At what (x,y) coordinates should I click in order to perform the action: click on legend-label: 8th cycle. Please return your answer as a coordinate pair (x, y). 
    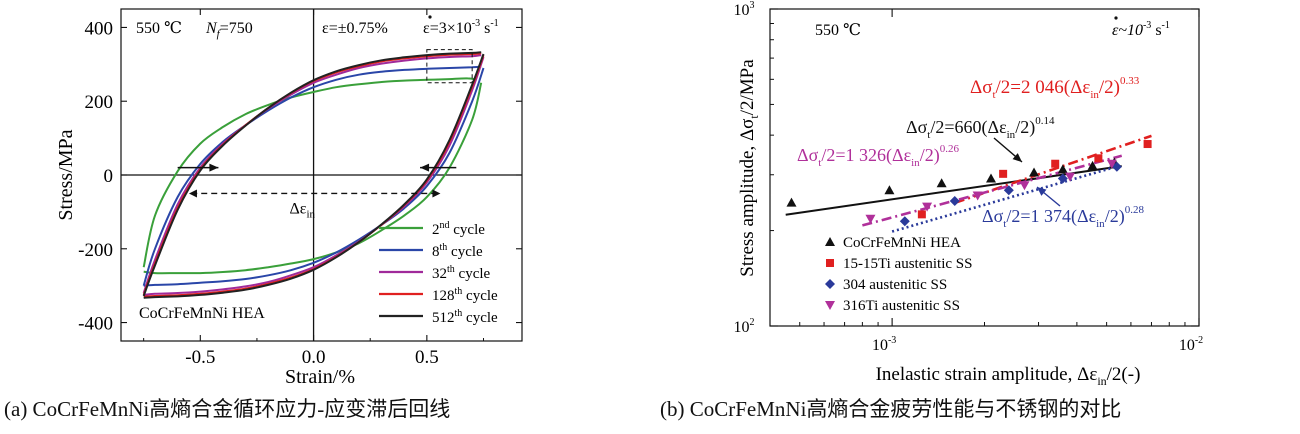
    Looking at the image, I should click on (457, 251).